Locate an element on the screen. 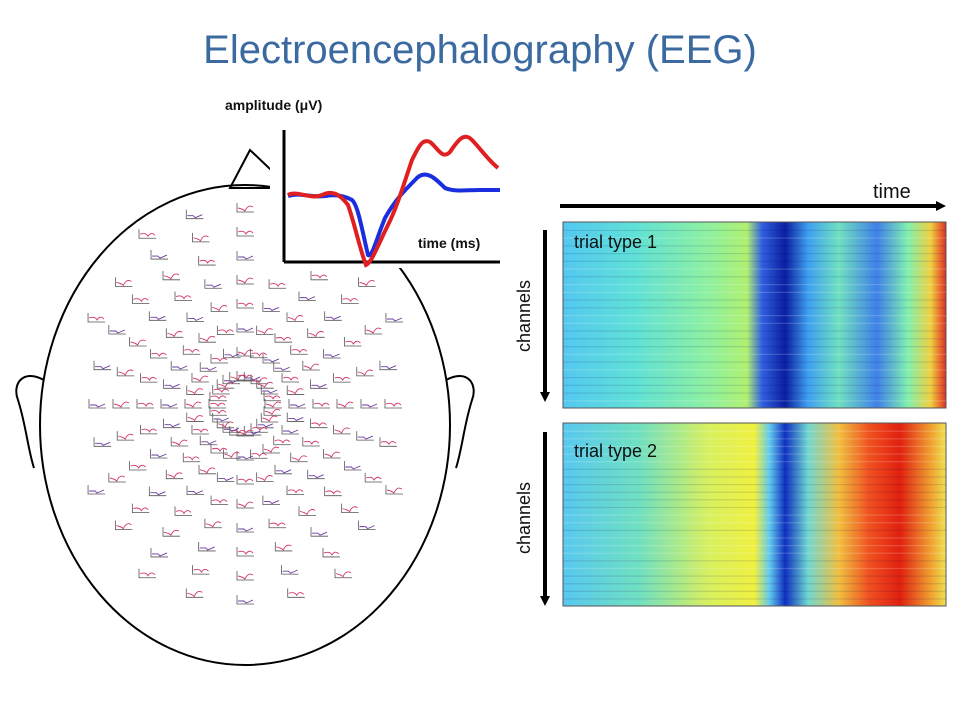  erp-inset: amplitude (μV) time (ms) is located at coordinates (367, 182).